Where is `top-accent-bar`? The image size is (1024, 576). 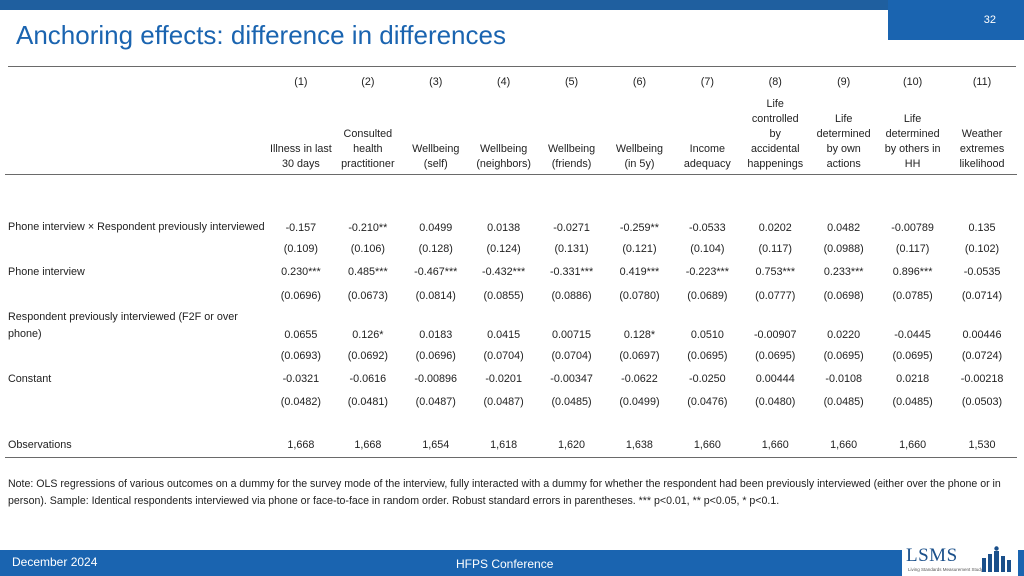
top-accent-bar is located at coordinates (512, 5).